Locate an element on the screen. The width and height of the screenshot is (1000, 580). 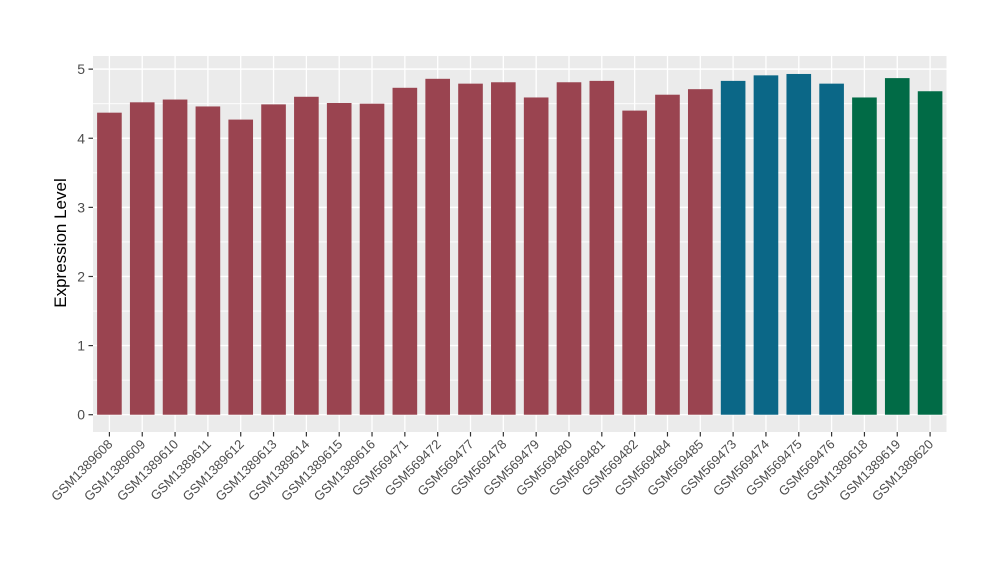
y-tick-label: 1 is located at coordinates (81, 346).